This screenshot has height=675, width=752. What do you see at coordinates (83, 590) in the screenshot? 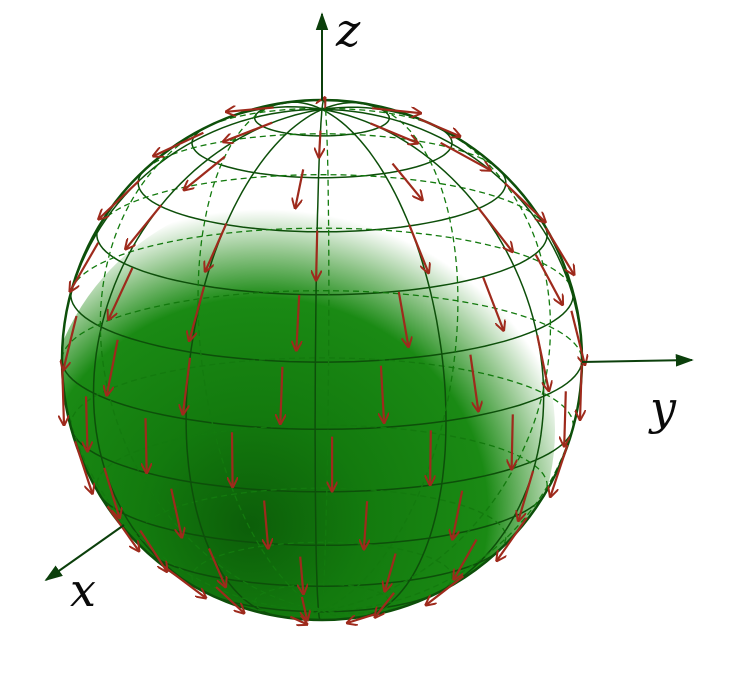
I see `x-axis-label: x` at bounding box center [83, 590].